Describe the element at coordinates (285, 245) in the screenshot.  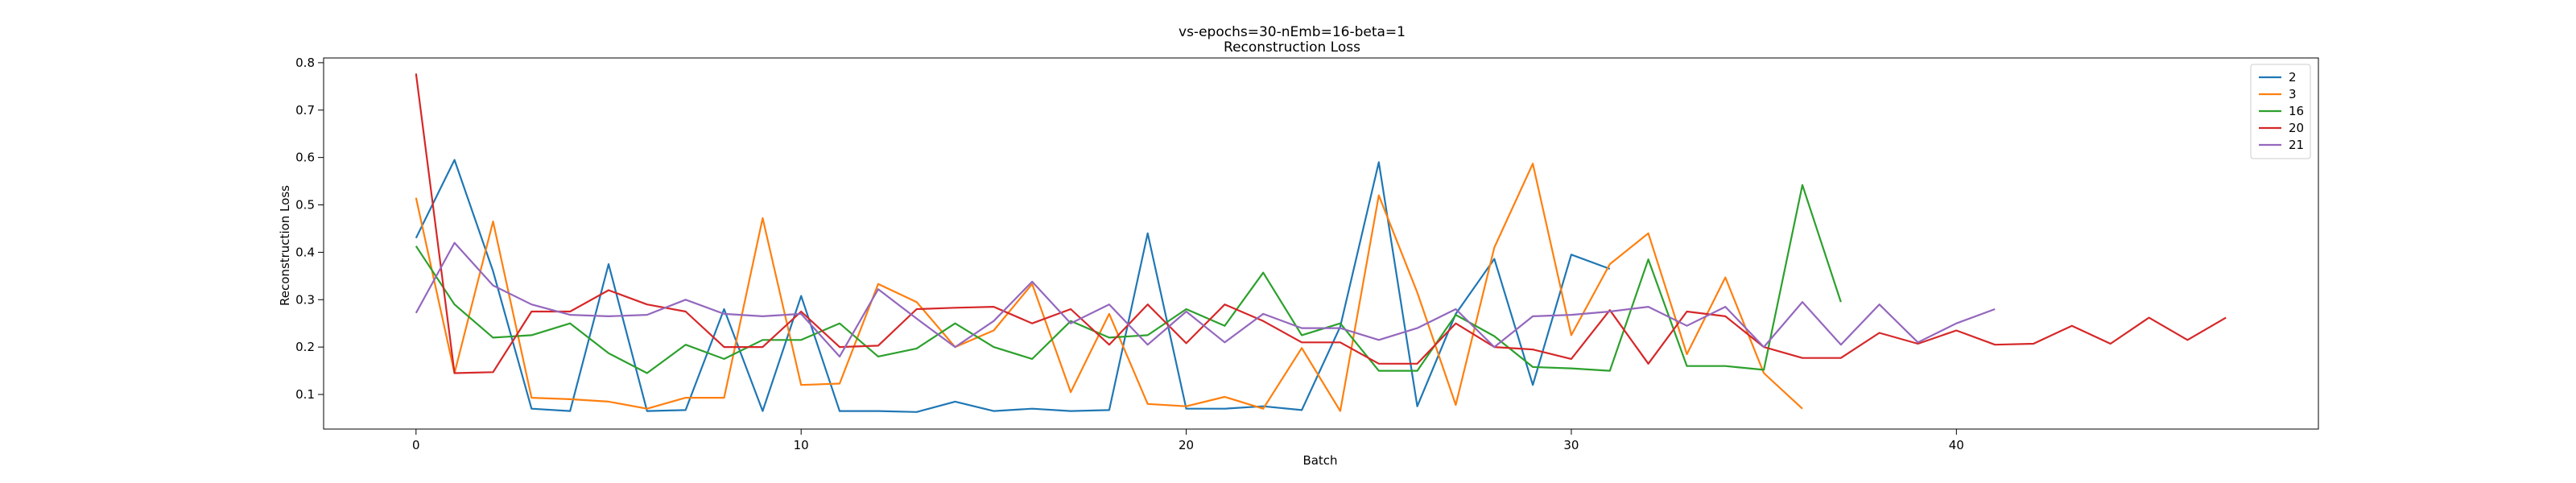
I see `y-axis-label: Reconstruction Loss` at that location.